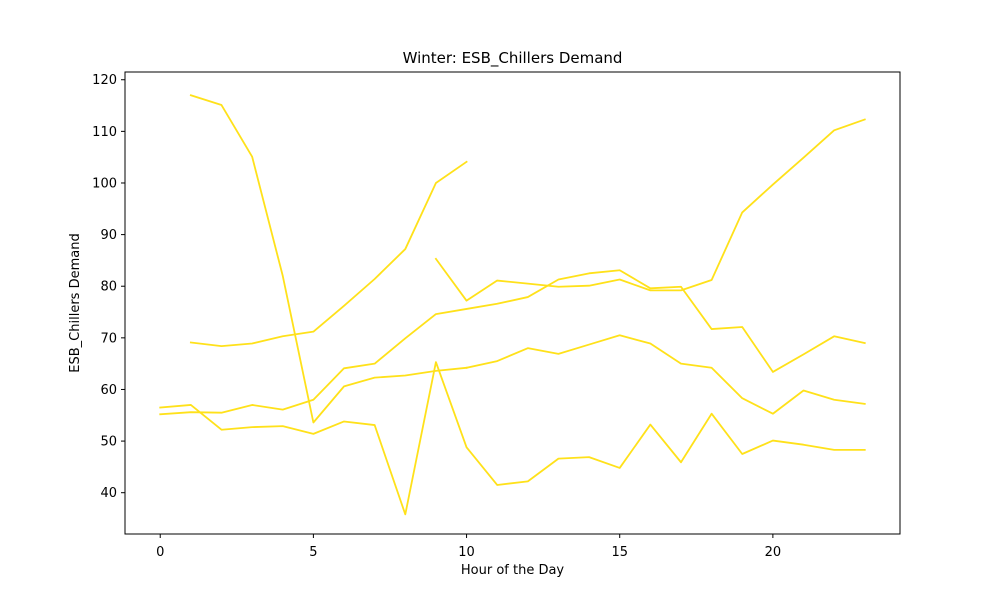 Image resolution: width=1000 pixels, height=600 pixels. I want to click on x-tick-label-5: 20, so click(773, 552).